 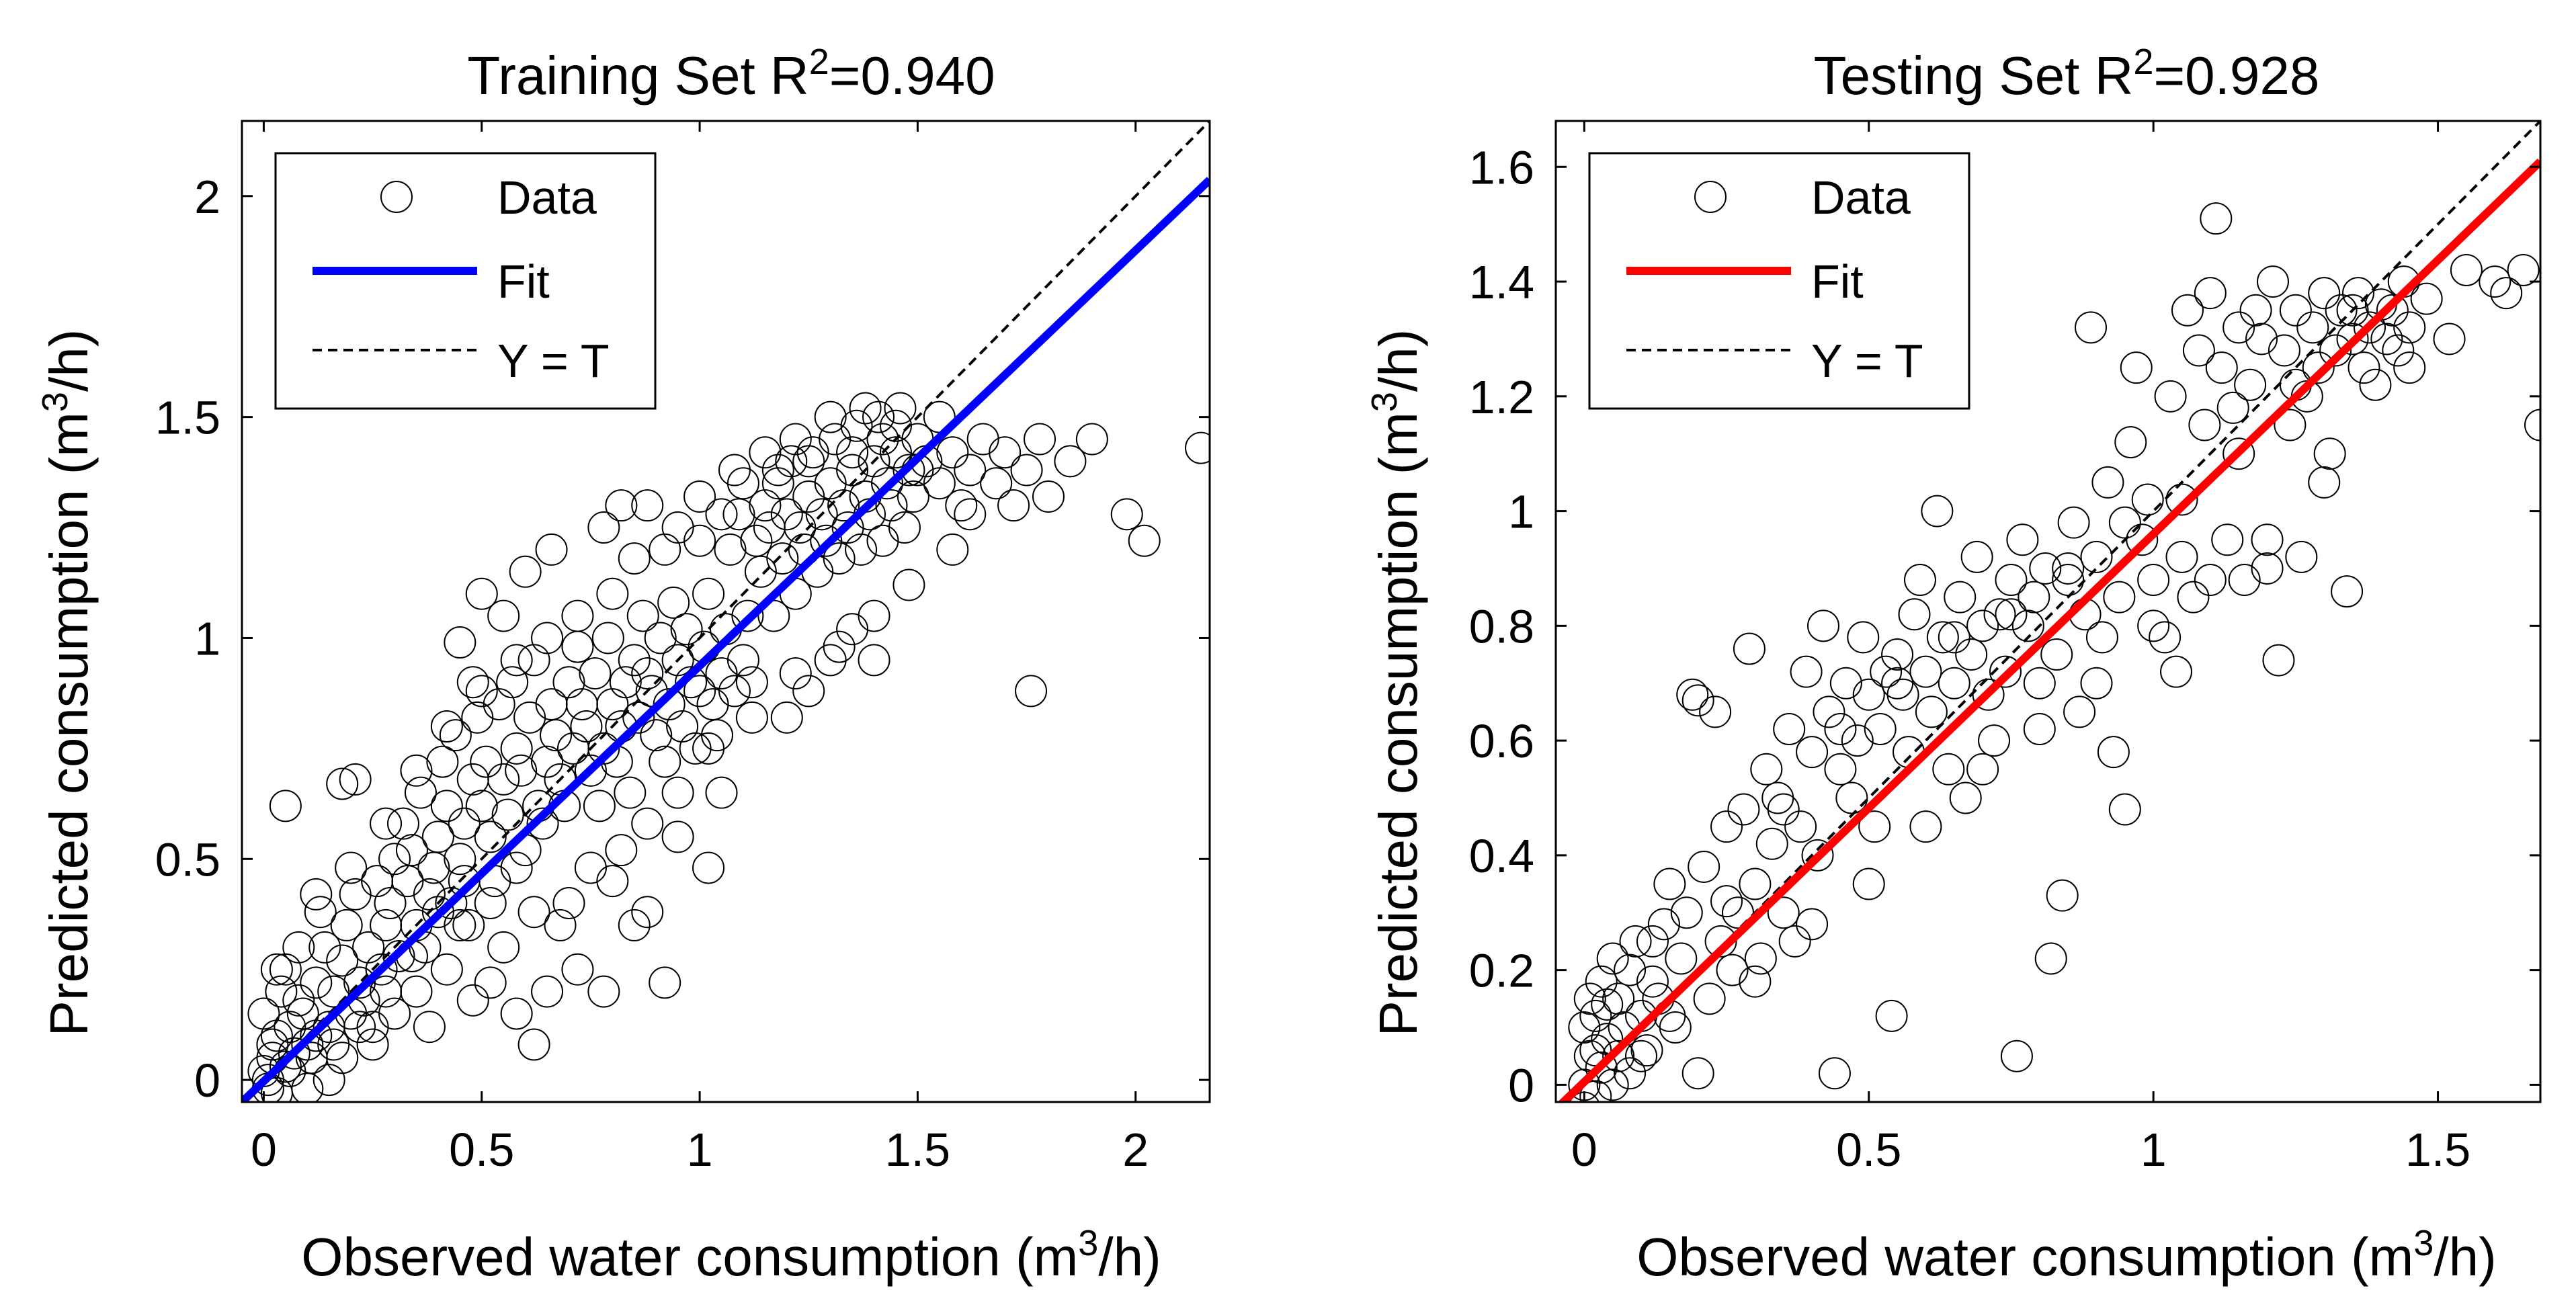 I want to click on train-xlabel-sup: 3, so click(x=1088, y=1243).